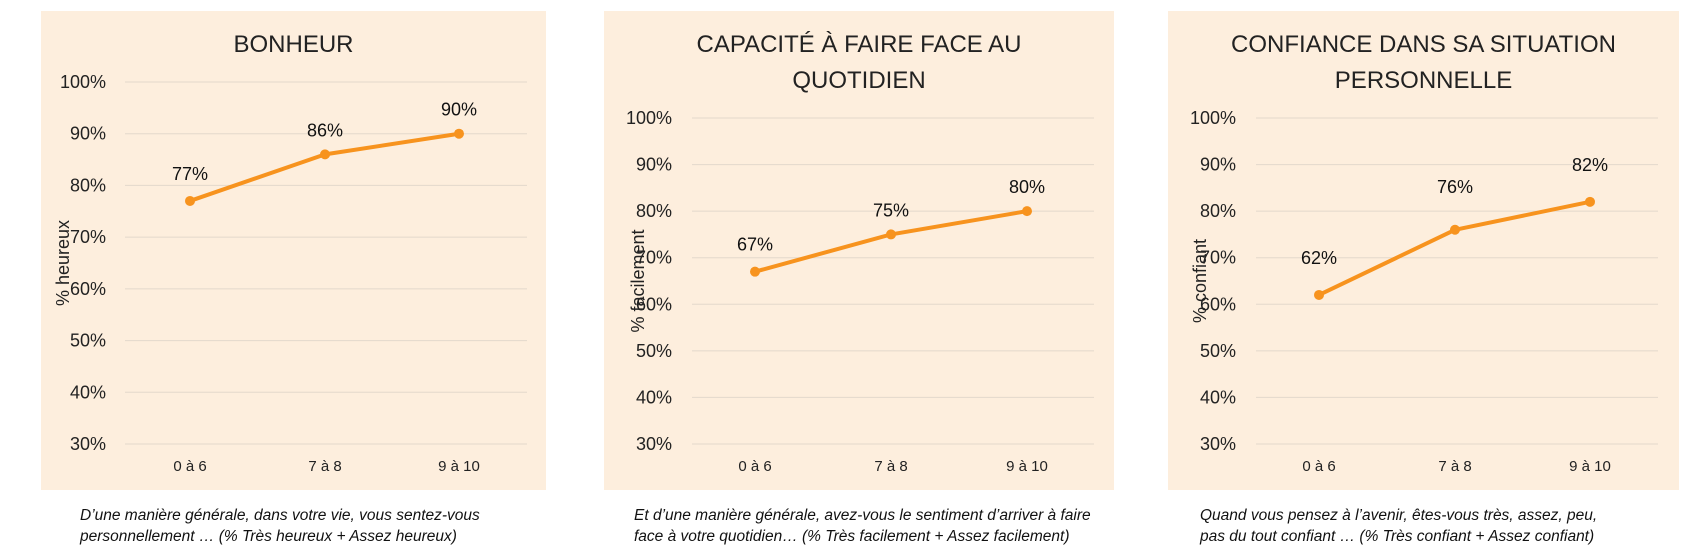 The height and width of the screenshot is (559, 1689). I want to click on chart-title: CONFIANCE DANS SA SITUATION PERSONNELLE, so click(1423, 63).